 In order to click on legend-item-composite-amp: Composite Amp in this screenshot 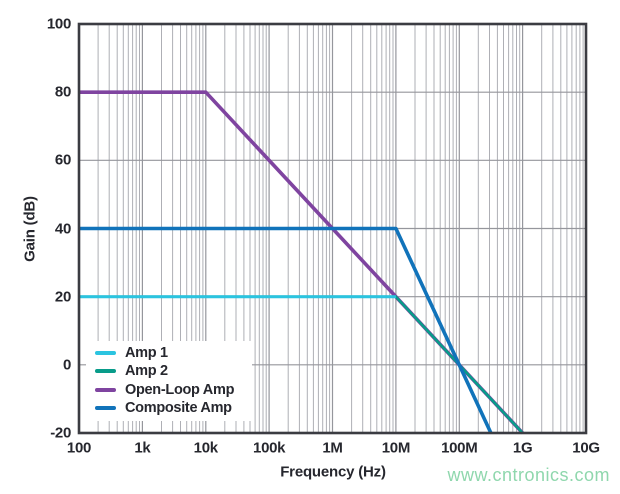, I will do `click(169, 408)`.